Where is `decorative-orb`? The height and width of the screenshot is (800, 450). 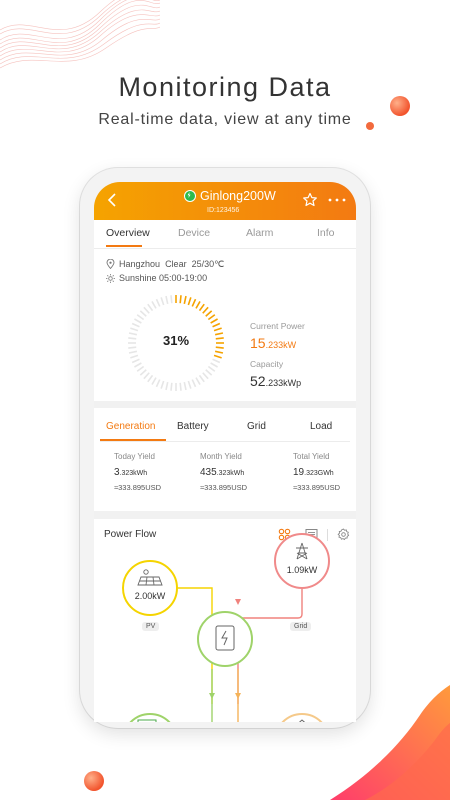
decorative-orb is located at coordinates (94, 781).